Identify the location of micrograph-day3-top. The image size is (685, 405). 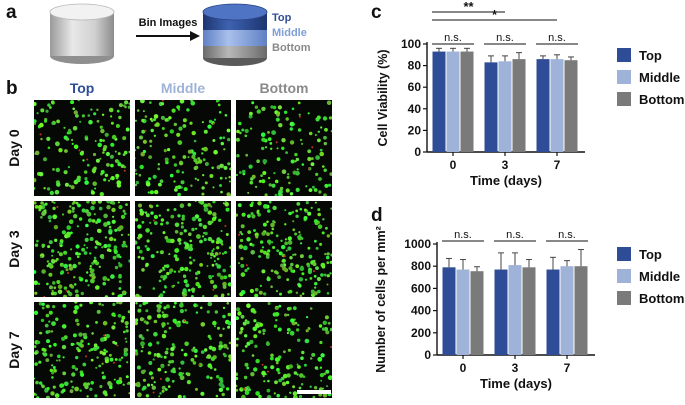
(82, 249).